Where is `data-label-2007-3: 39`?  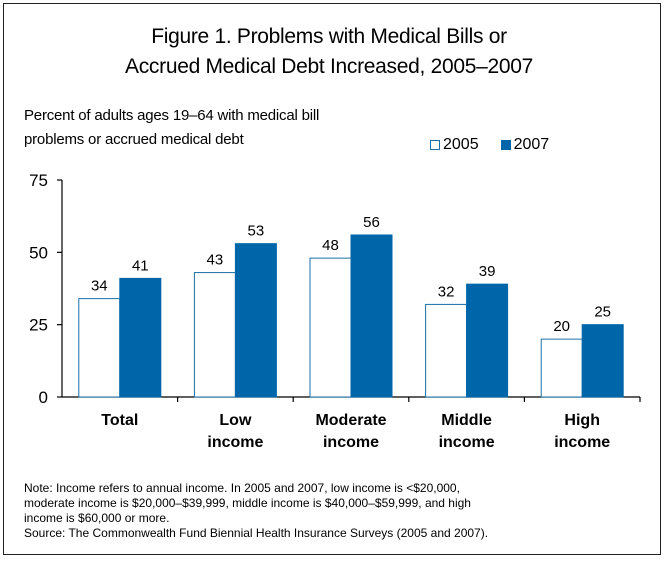
data-label-2007-3: 39 is located at coordinates (487, 271).